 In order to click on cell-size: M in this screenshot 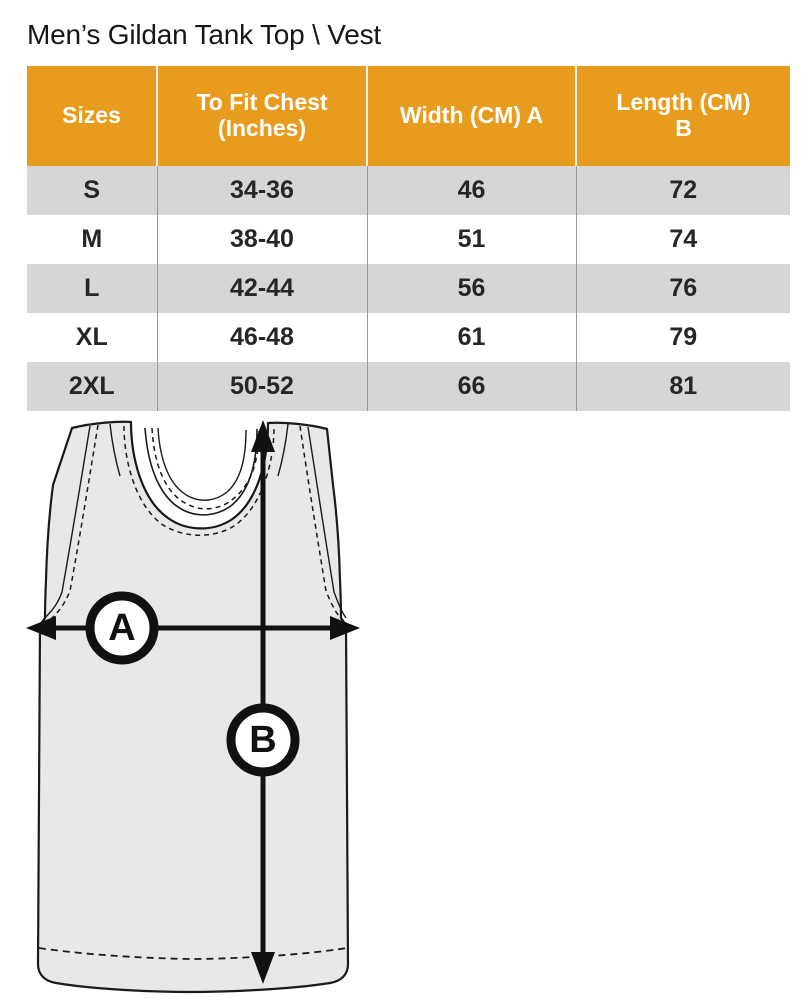, I will do `click(92, 239)`.